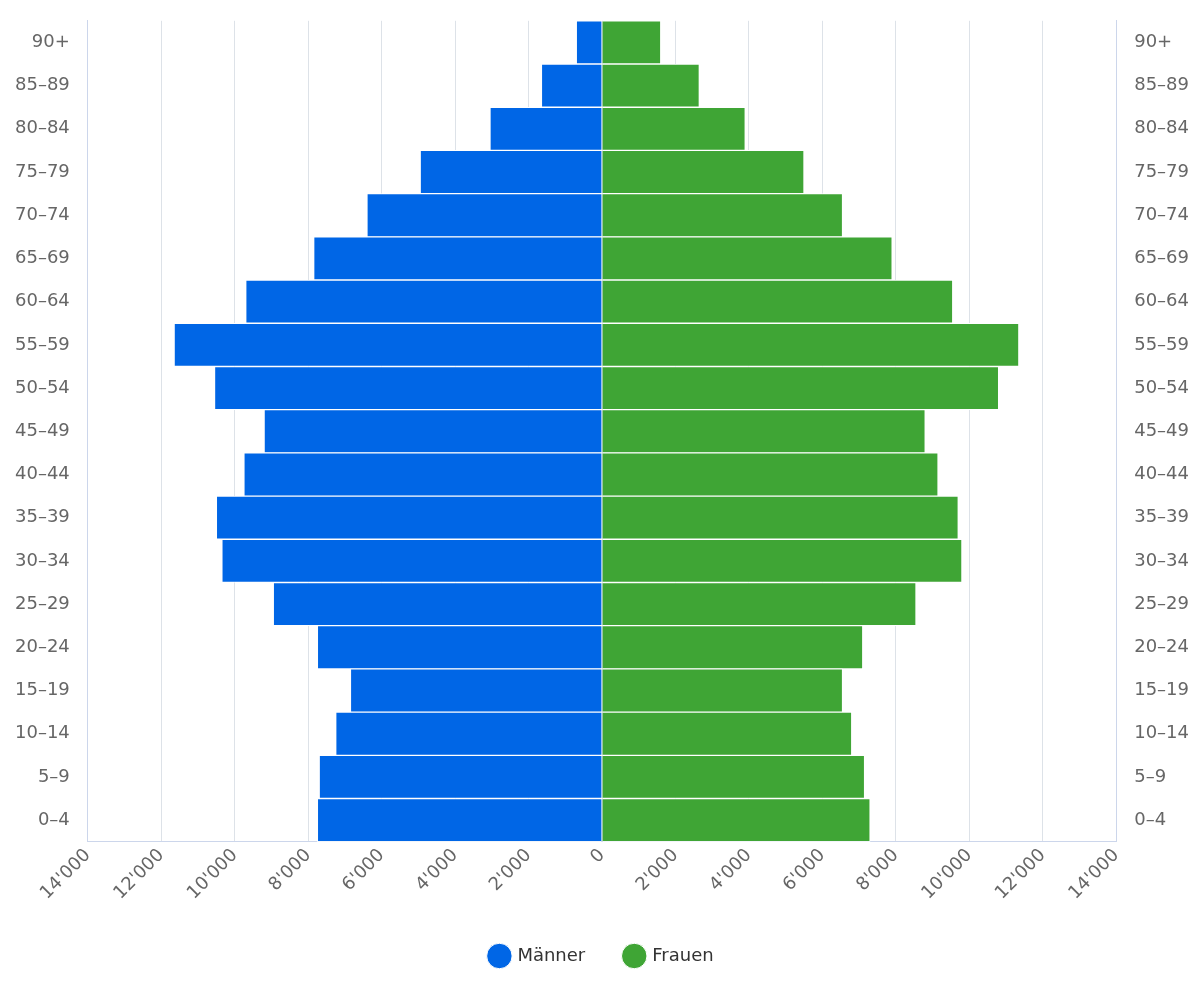 The image size is (1204, 985). What do you see at coordinates (42, 559) in the screenshot?
I see `category-label: 30–34` at bounding box center [42, 559].